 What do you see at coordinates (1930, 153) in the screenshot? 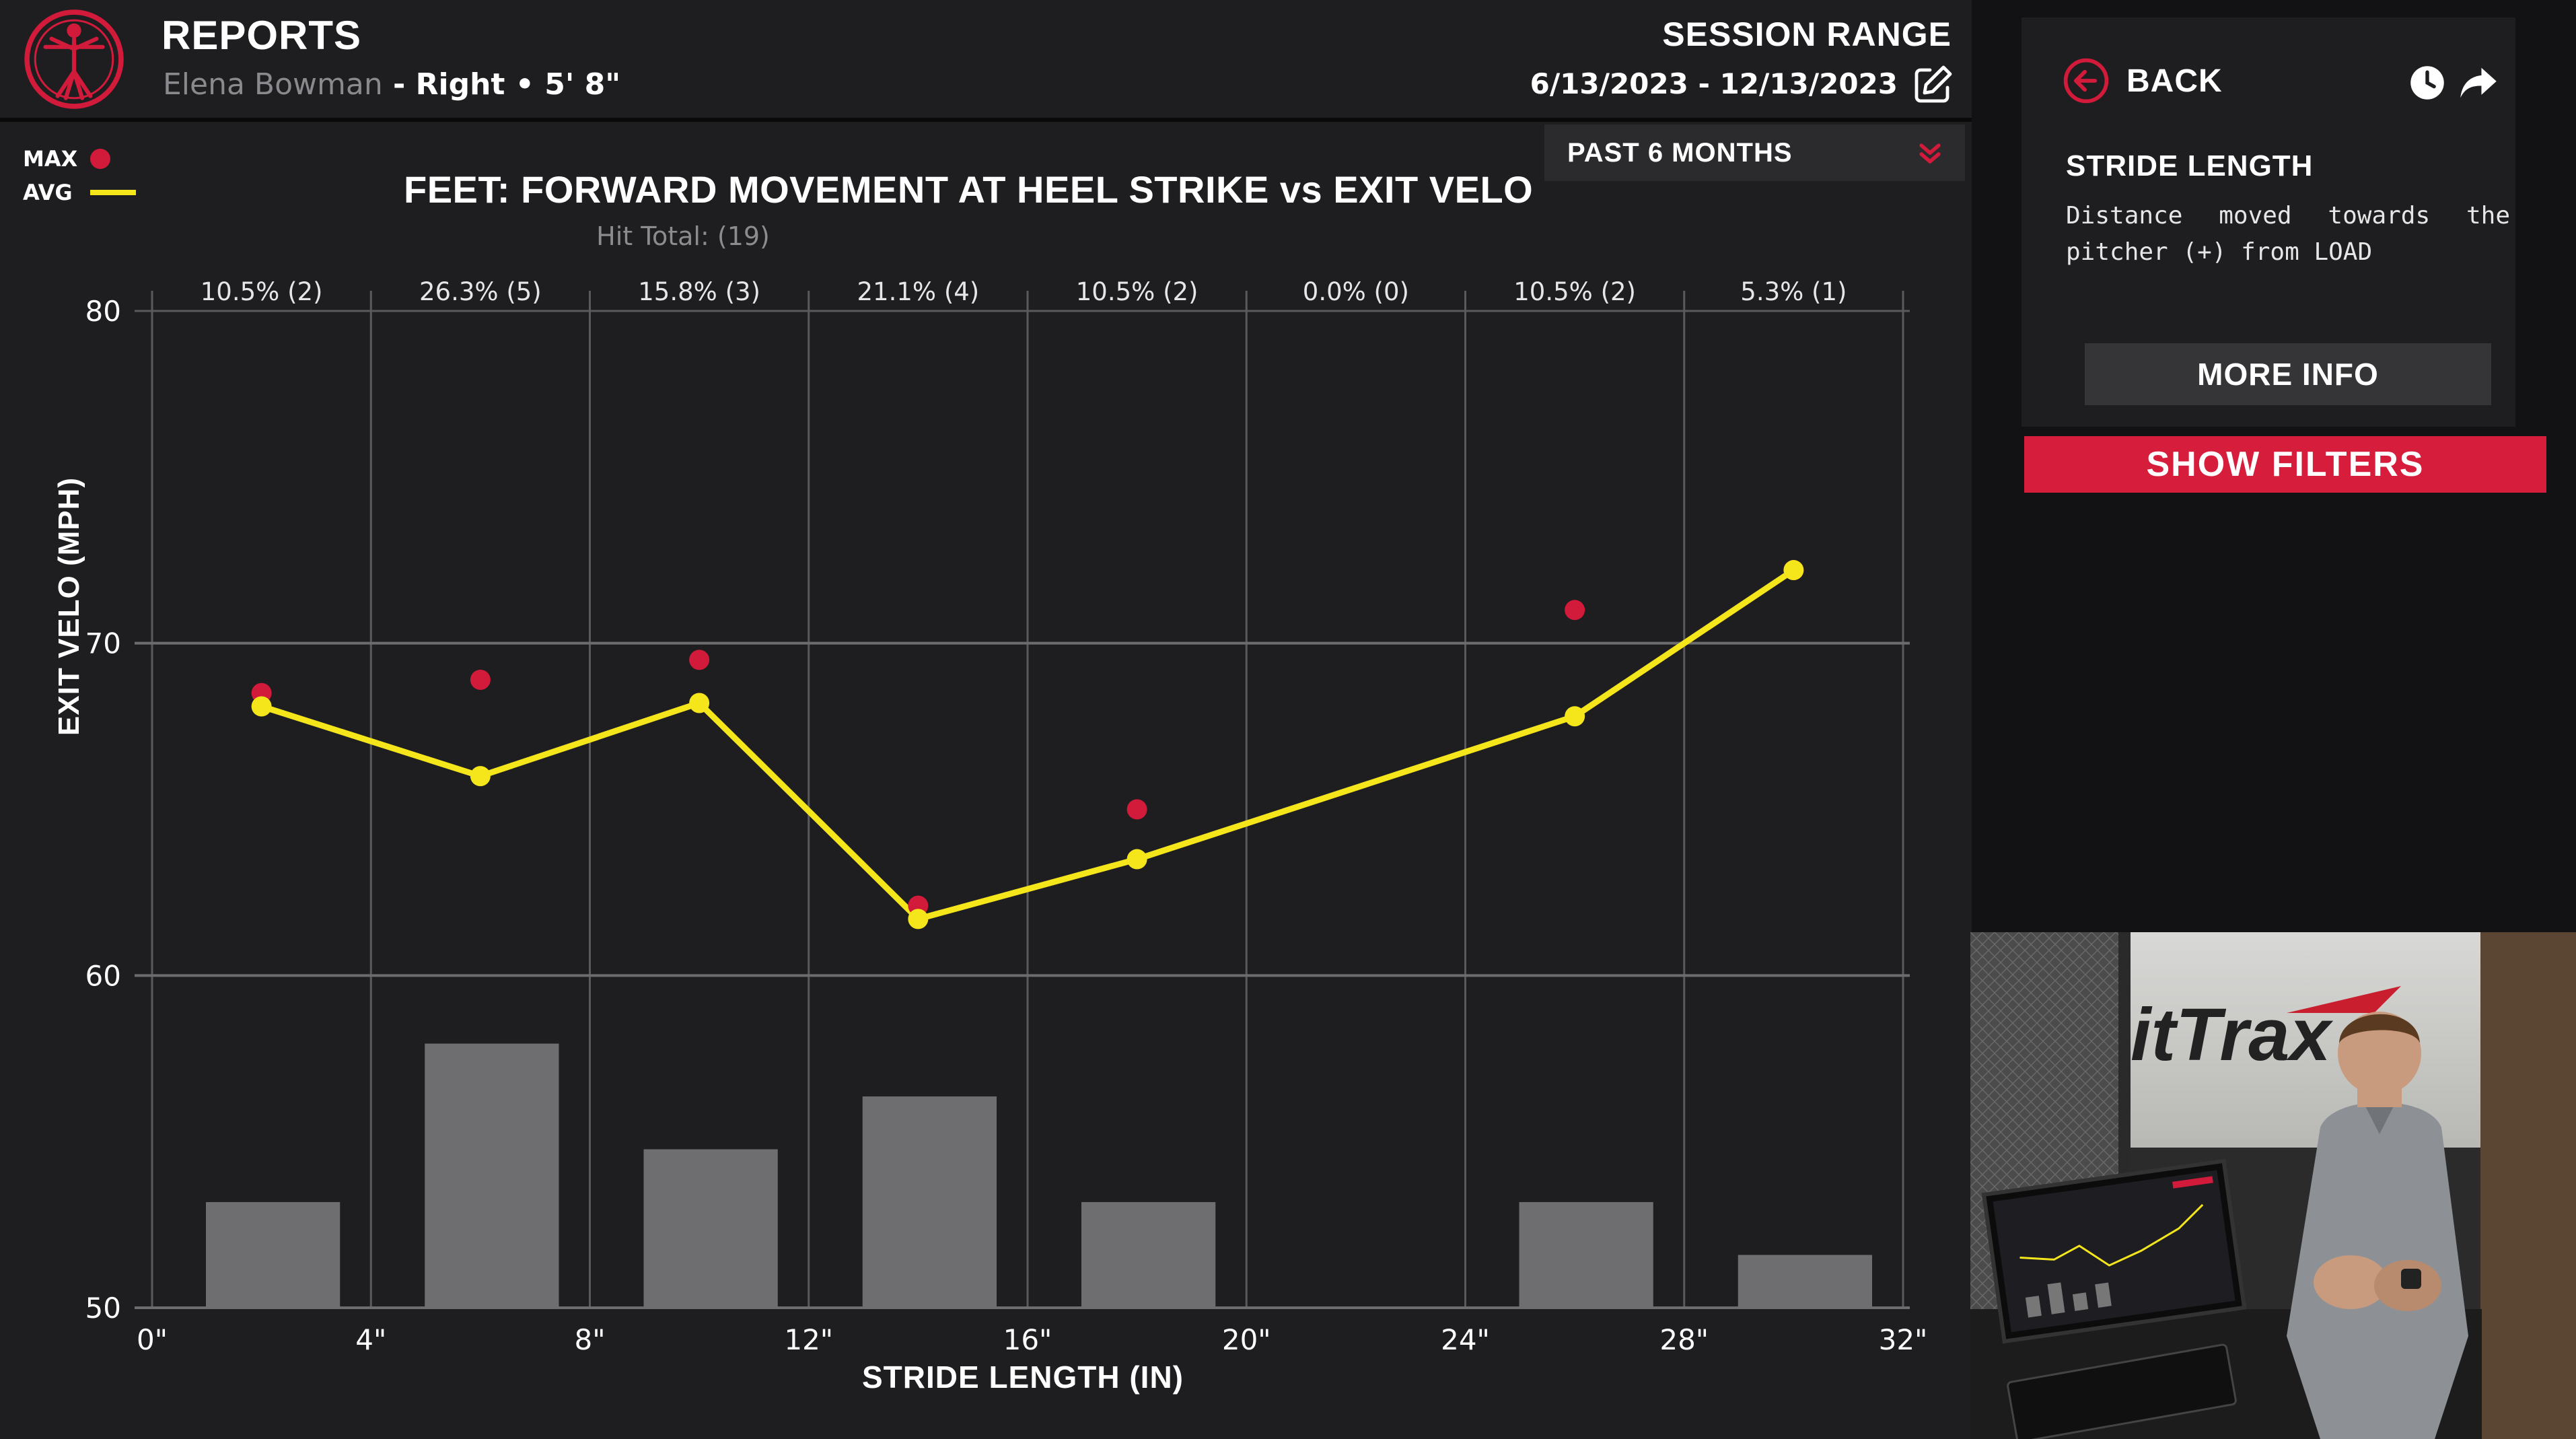
I see `double-chevron-down-icon` at bounding box center [1930, 153].